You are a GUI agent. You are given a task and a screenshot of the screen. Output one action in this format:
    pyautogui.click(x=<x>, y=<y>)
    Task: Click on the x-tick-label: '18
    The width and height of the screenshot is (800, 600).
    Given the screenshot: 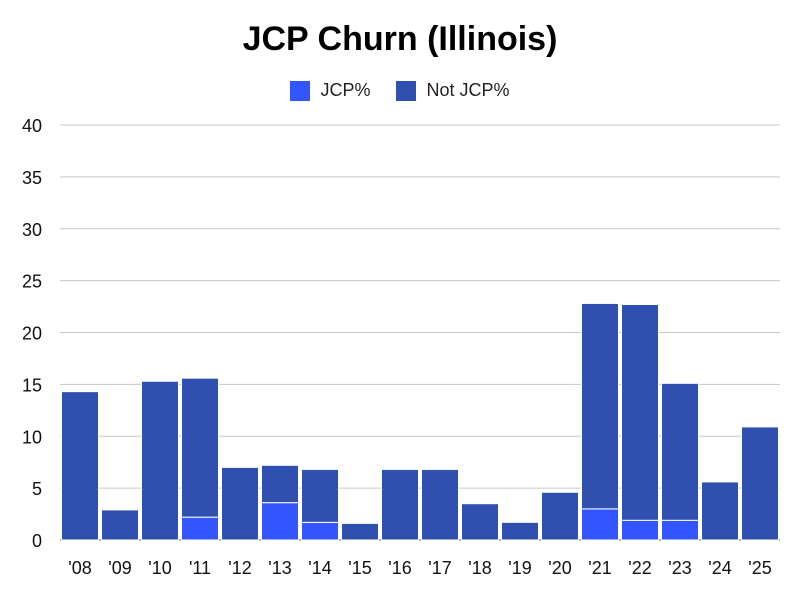 What is the action you would take?
    pyautogui.click(x=479, y=568)
    